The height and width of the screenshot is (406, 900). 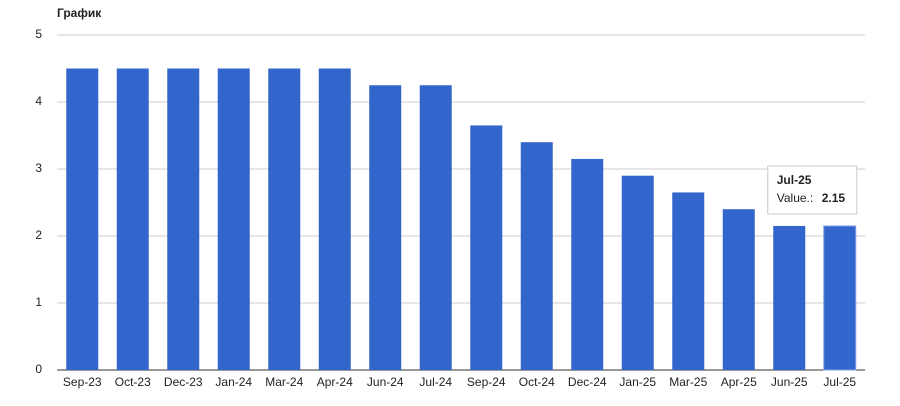 I want to click on y-tick-label: 2, so click(x=38, y=235).